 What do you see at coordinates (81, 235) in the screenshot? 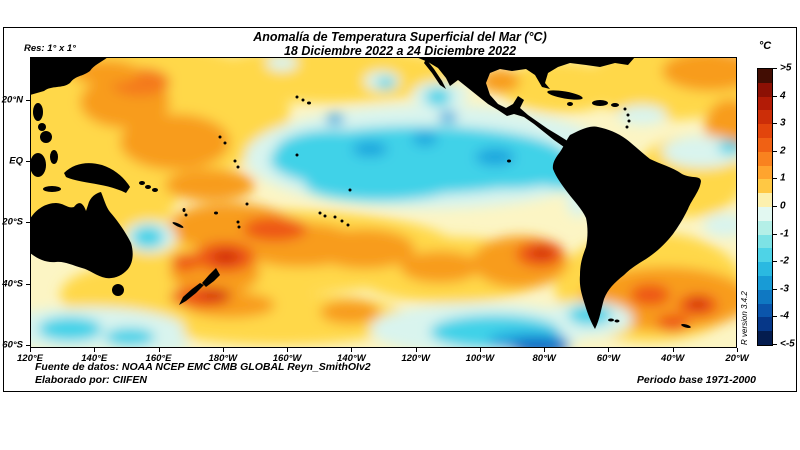
I see `landmass-australia` at bounding box center [81, 235].